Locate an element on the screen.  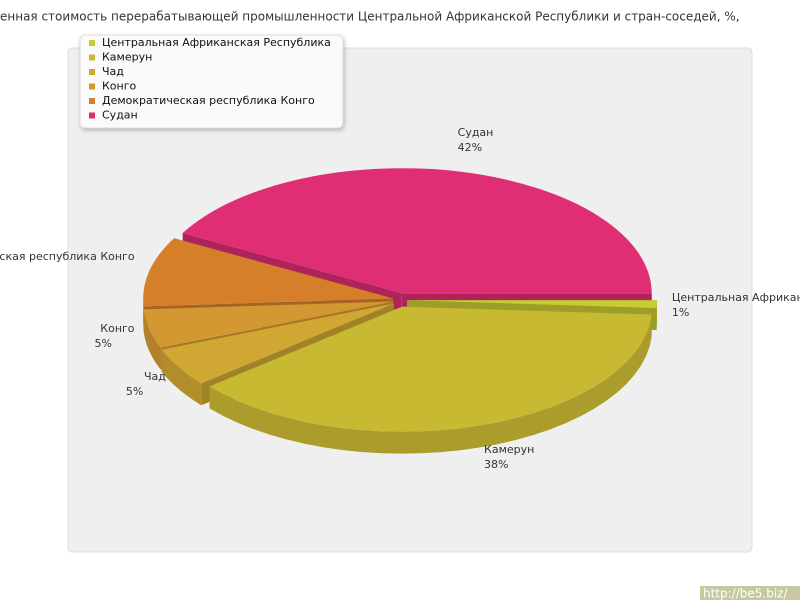
slice-value: 1% is located at coordinates (680, 312).